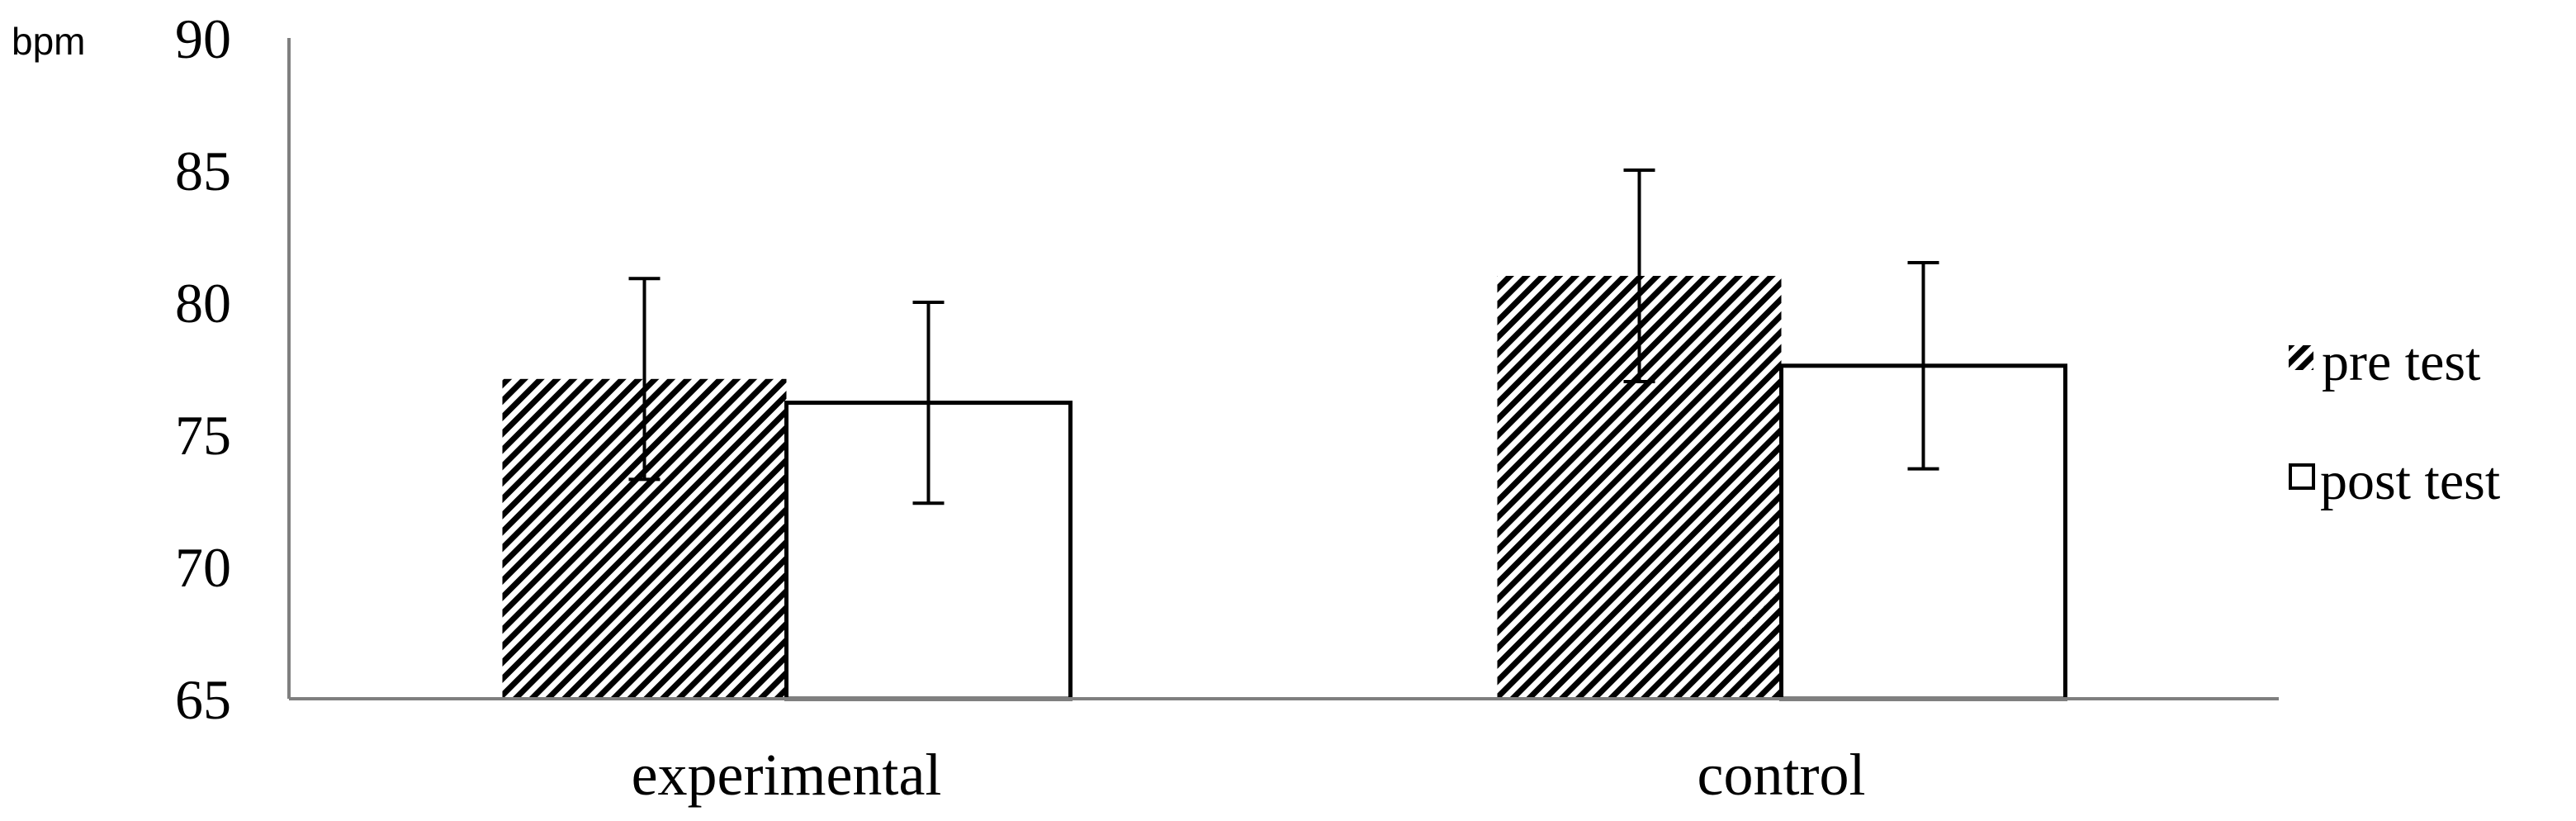 The width and height of the screenshot is (2576, 821). What do you see at coordinates (203, 303) in the screenshot?
I see `y-tick-label: 80` at bounding box center [203, 303].